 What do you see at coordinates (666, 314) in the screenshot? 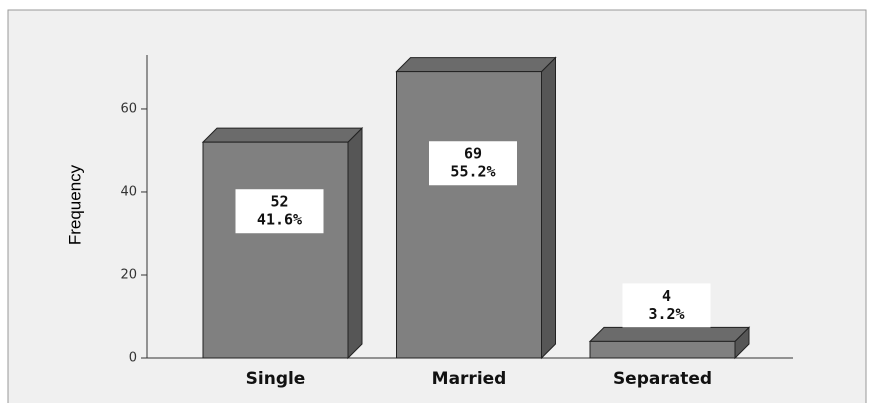
I see `percent-label: 3.2%` at bounding box center [666, 314].